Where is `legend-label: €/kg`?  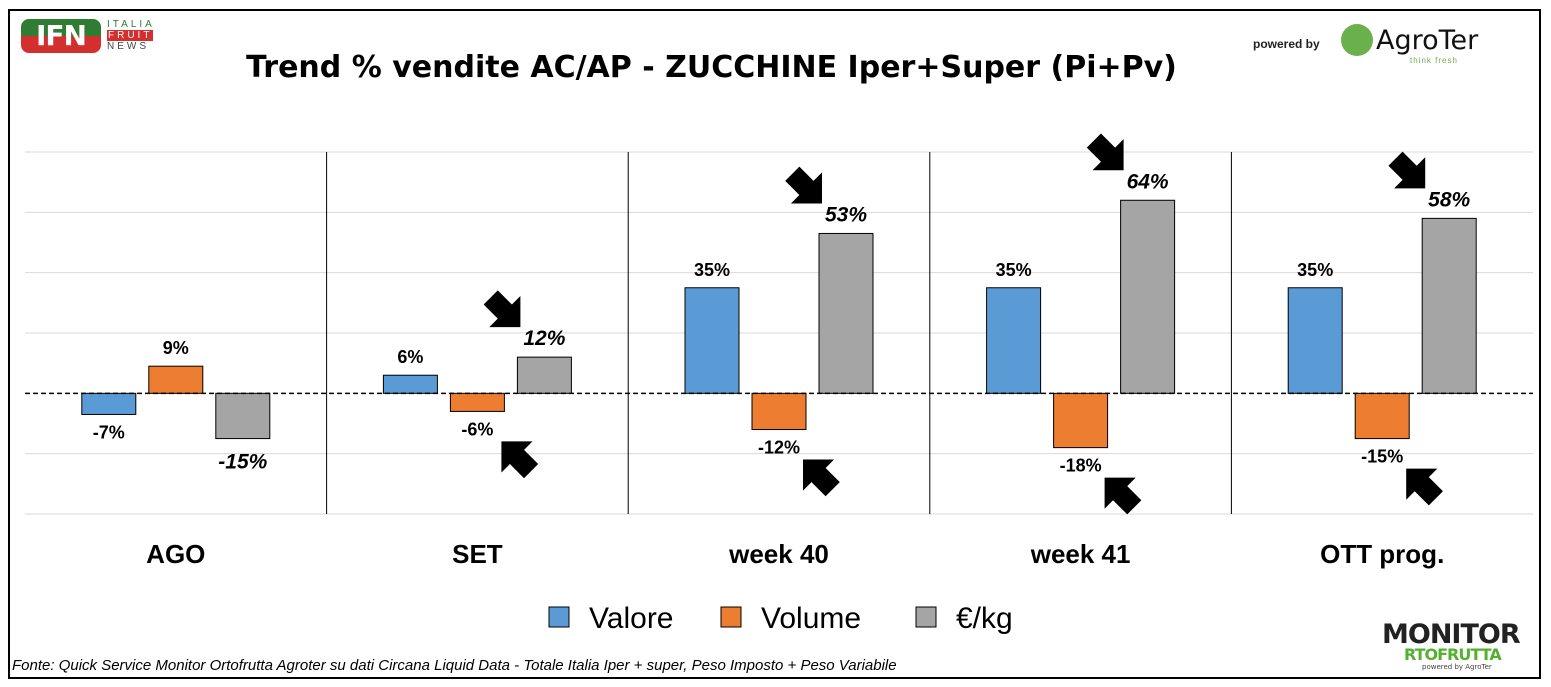
legend-label: €/kg is located at coordinates (984, 618).